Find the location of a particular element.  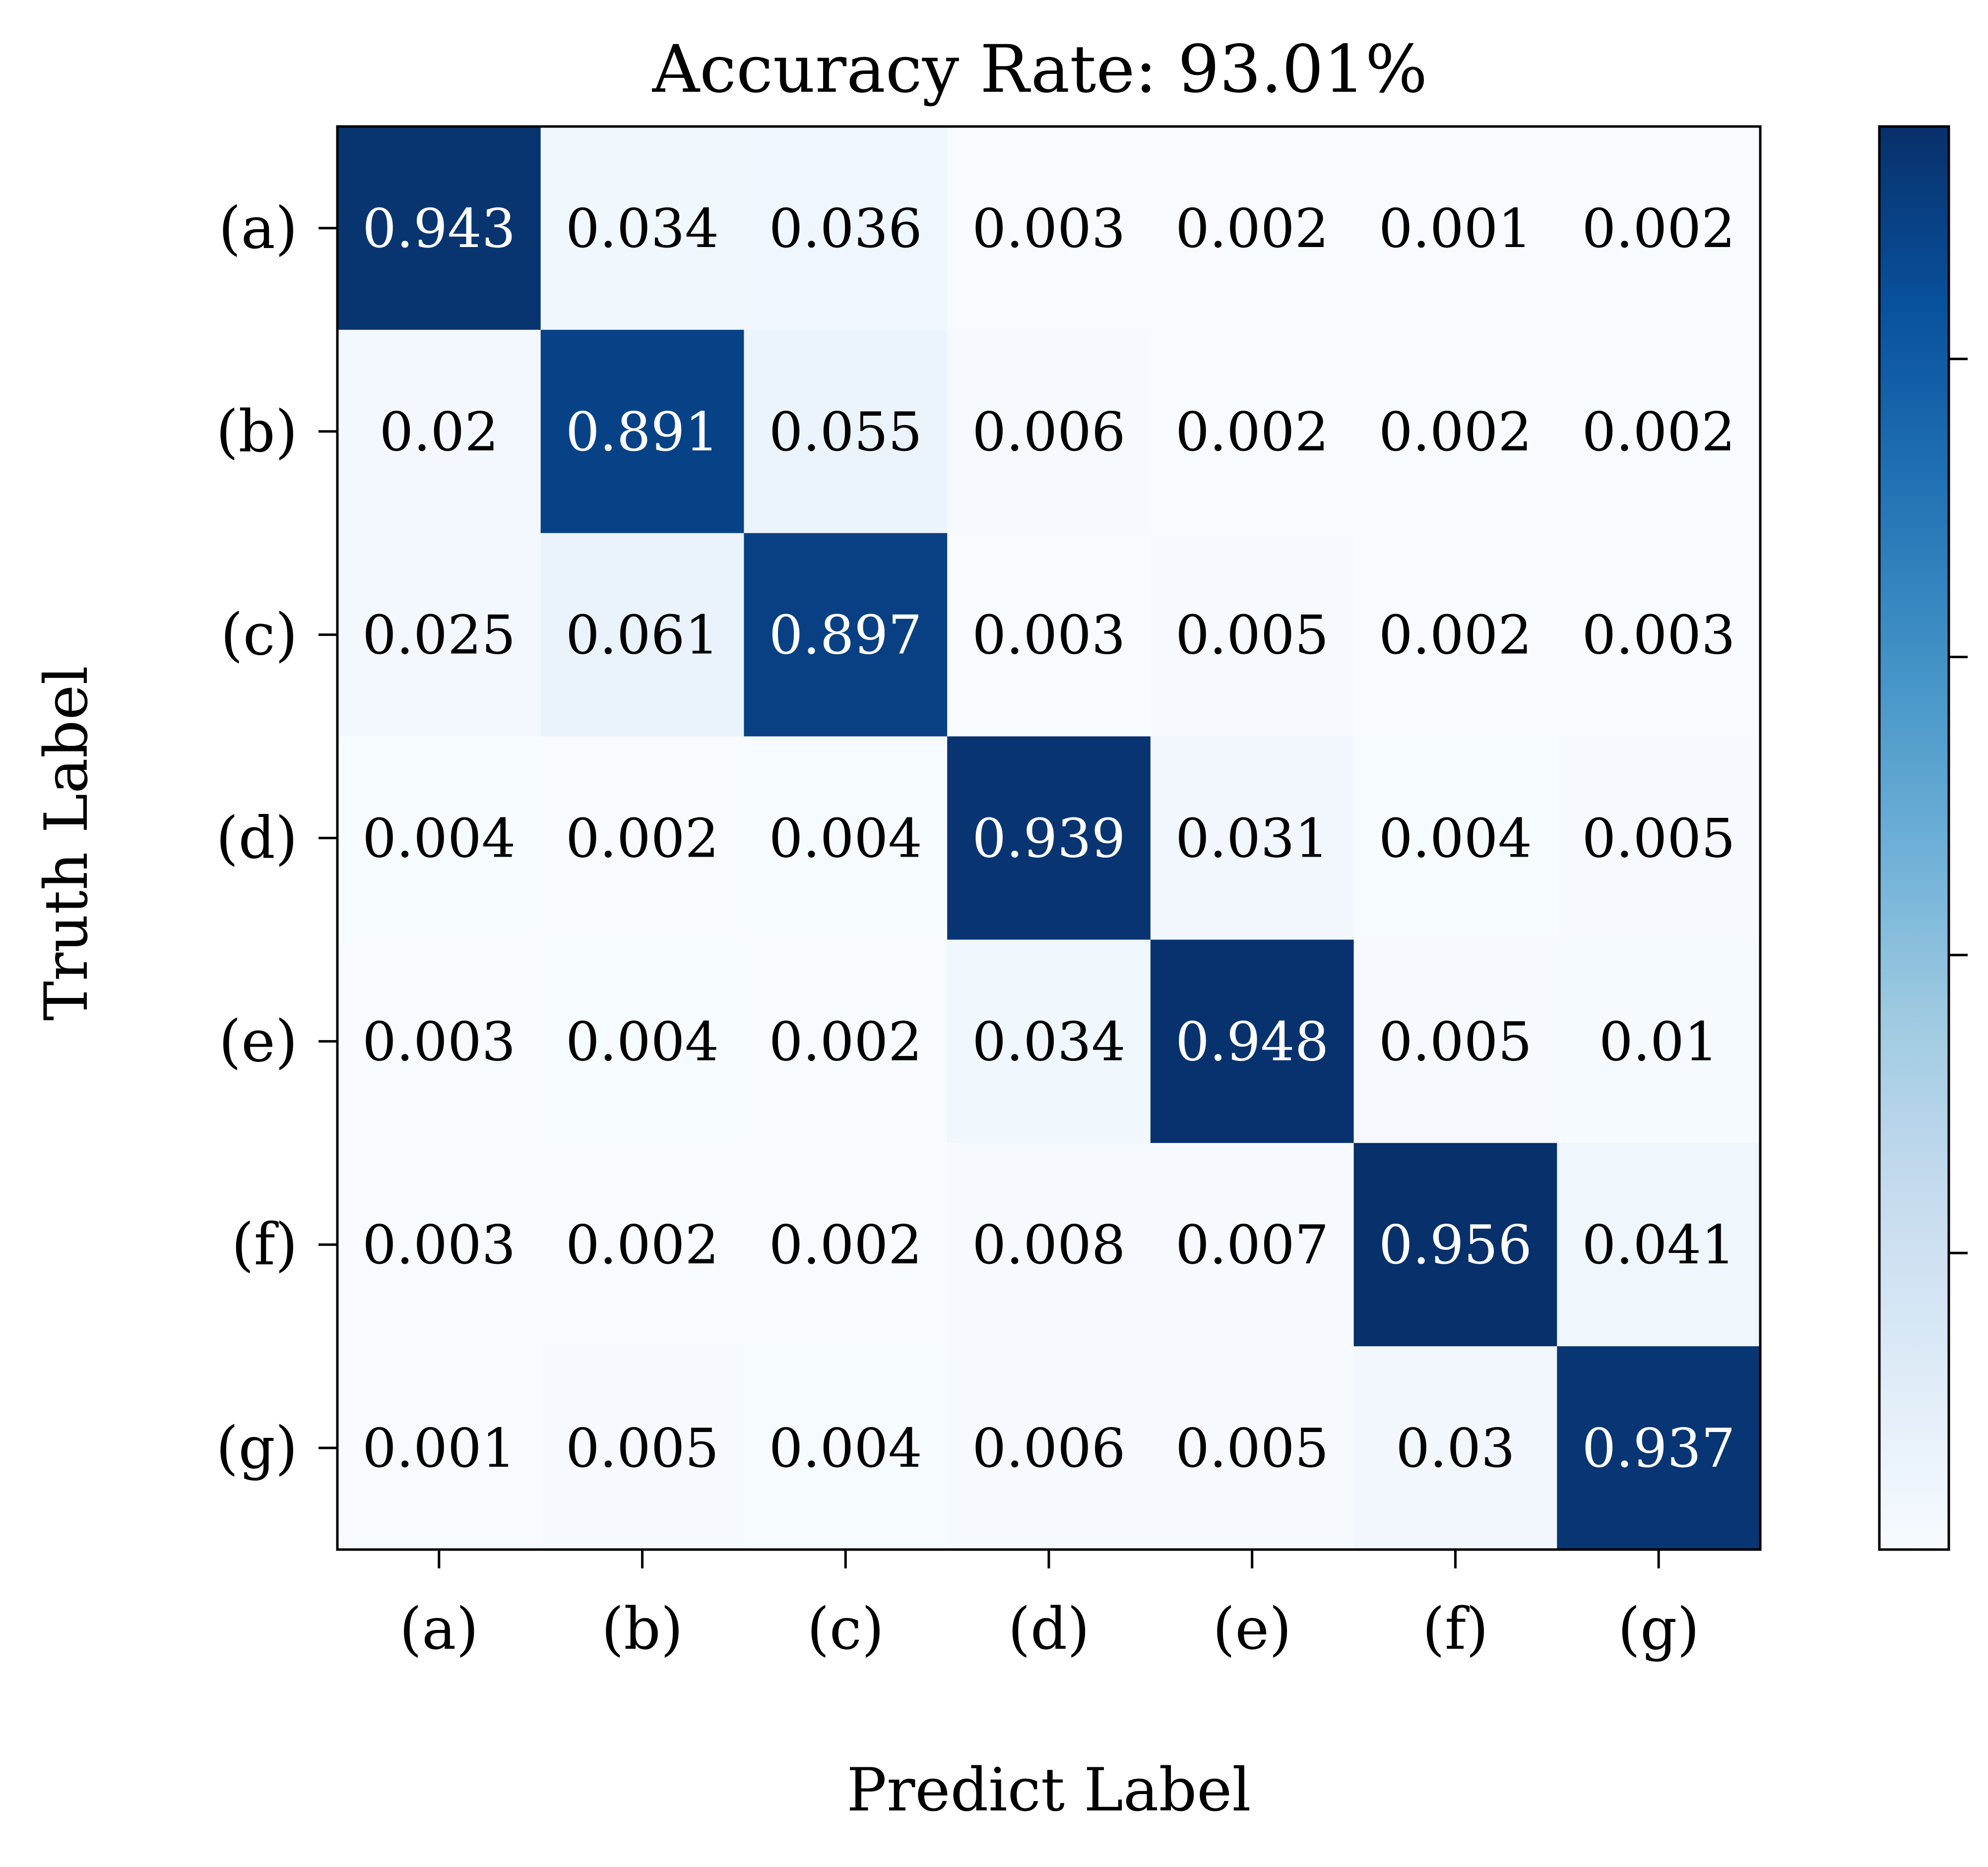

cell-value-label: 0.041 is located at coordinates (1658, 1245).